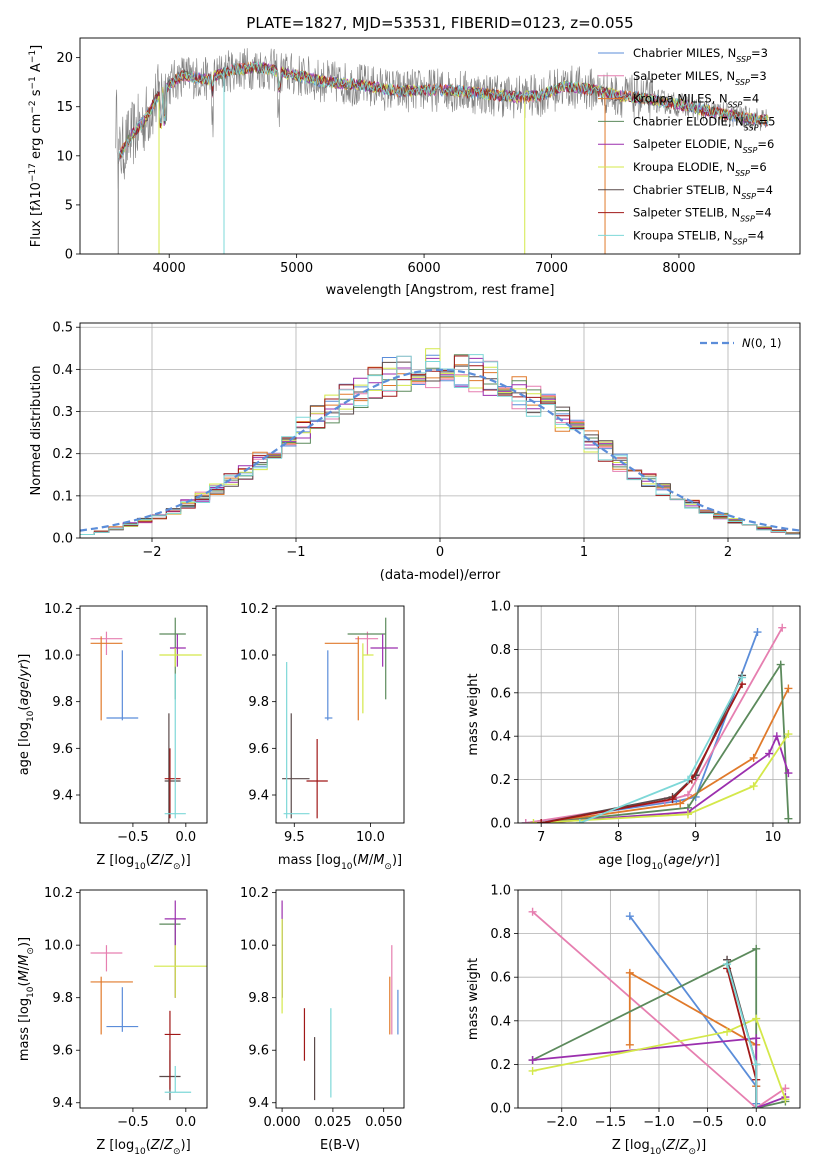 The height and width of the screenshot is (1170, 819). What do you see at coordinates (332, 1122) in the screenshot?
I see `x-tick-label: 0.025` at bounding box center [332, 1122].